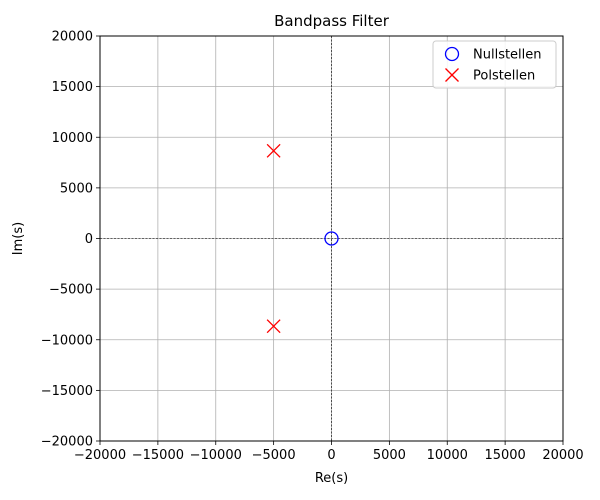 The image size is (600, 500). What do you see at coordinates (302, 238) in the screenshot?
I see `data-marks` at bounding box center [302, 238].